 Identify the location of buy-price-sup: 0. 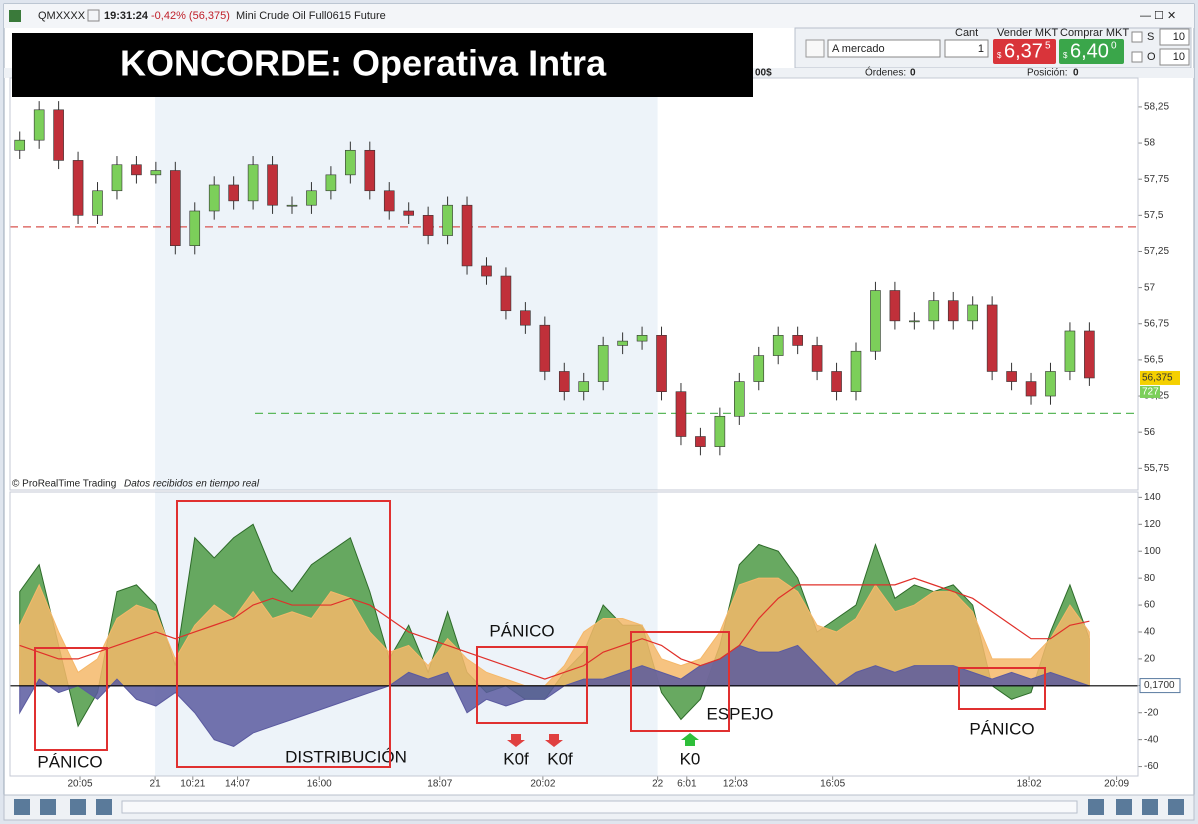
(1114, 46).